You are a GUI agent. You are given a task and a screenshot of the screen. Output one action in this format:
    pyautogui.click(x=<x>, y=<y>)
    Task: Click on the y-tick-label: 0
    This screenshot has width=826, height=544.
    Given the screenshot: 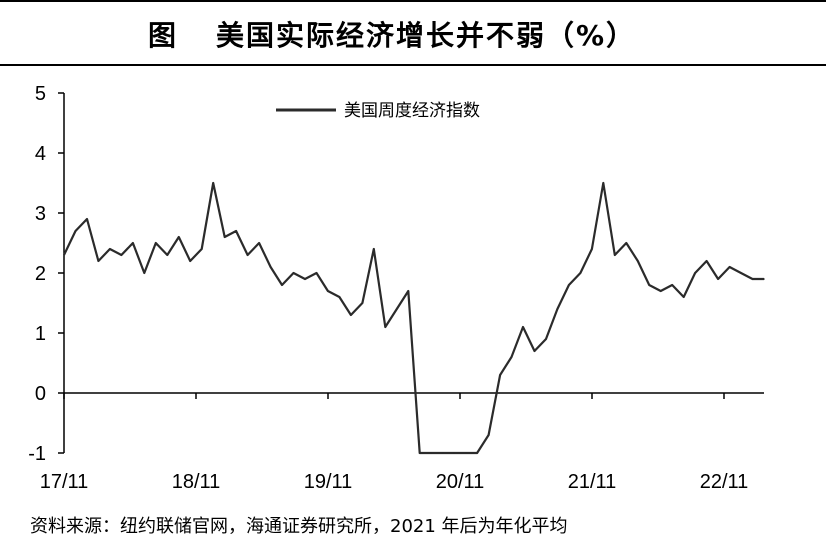 What is the action you would take?
    pyautogui.click(x=40, y=394)
    